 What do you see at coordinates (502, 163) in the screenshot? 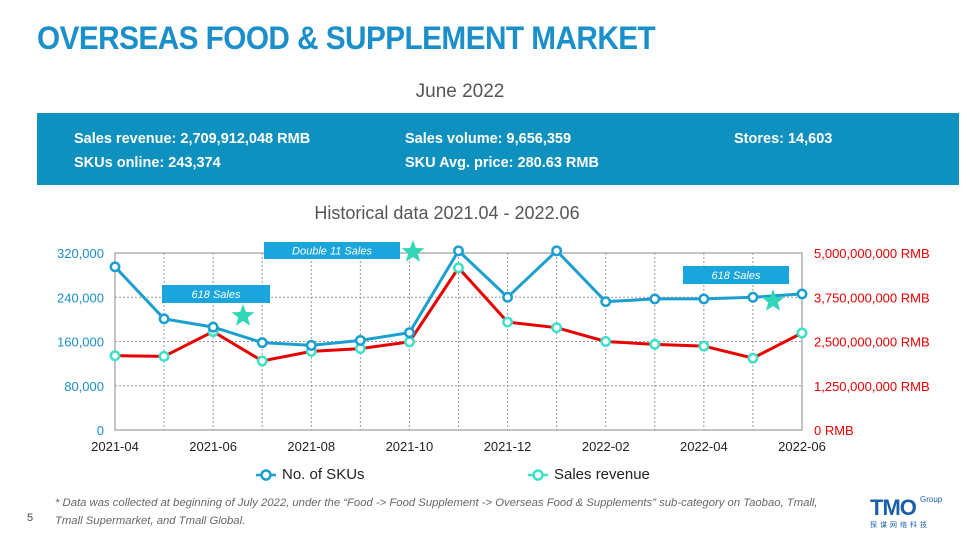
I see `stat-sku-avg-price: SKU Avg. price: 280.63 RMB` at bounding box center [502, 163].